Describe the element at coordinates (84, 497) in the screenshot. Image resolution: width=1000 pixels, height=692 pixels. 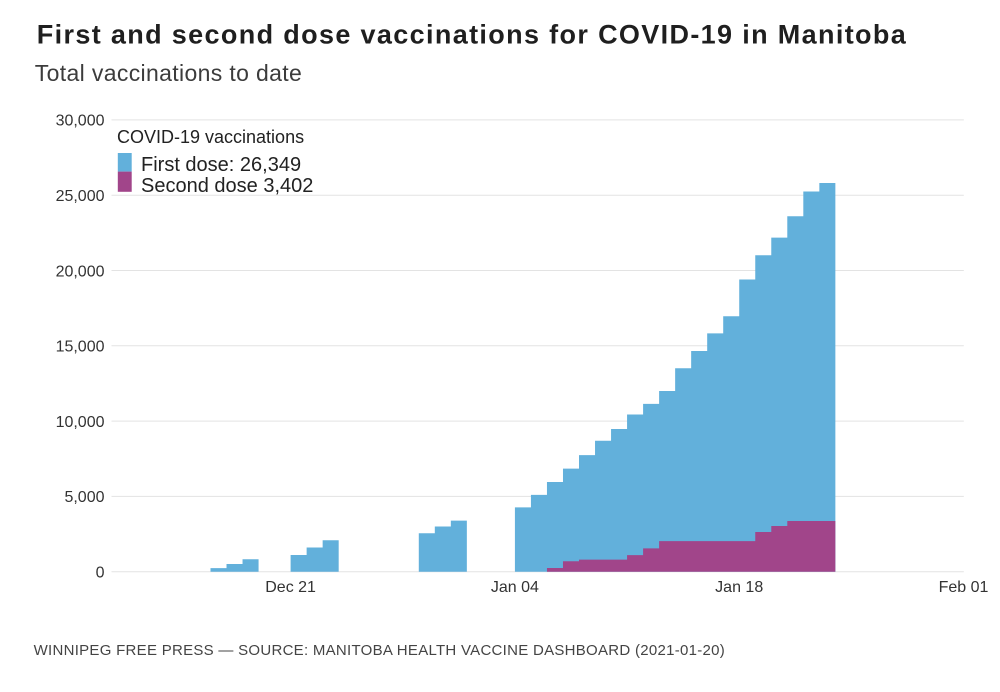
I see `svg-text: 5,000` at that location.